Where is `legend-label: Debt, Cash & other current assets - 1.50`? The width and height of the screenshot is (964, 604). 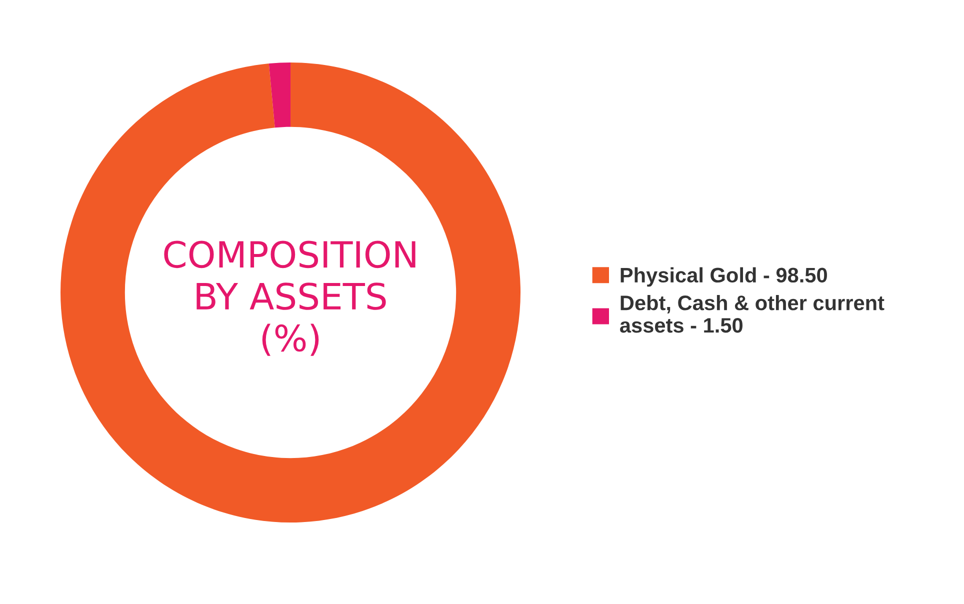 legend-label: Debt, Cash & other current assets - 1.50 is located at coordinates (752, 314).